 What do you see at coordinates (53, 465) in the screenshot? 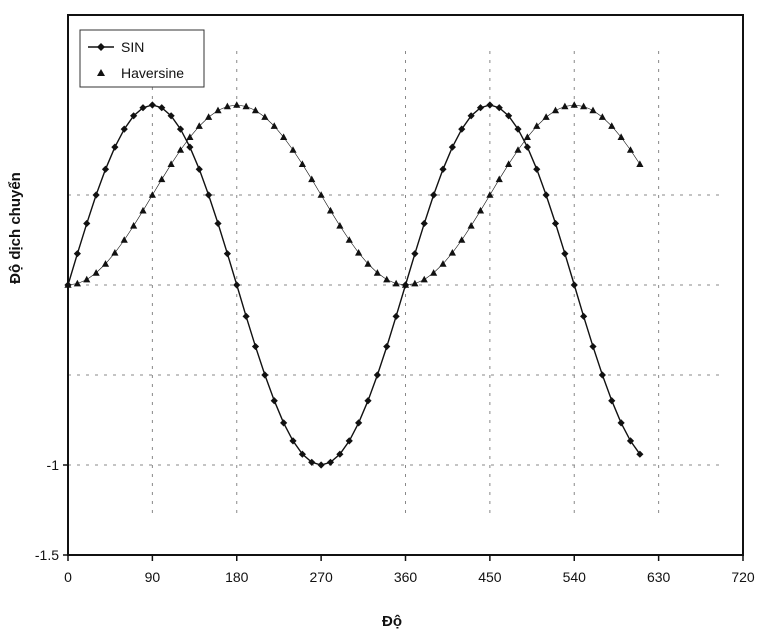
I see `y-tick-label: -1` at bounding box center [53, 465].